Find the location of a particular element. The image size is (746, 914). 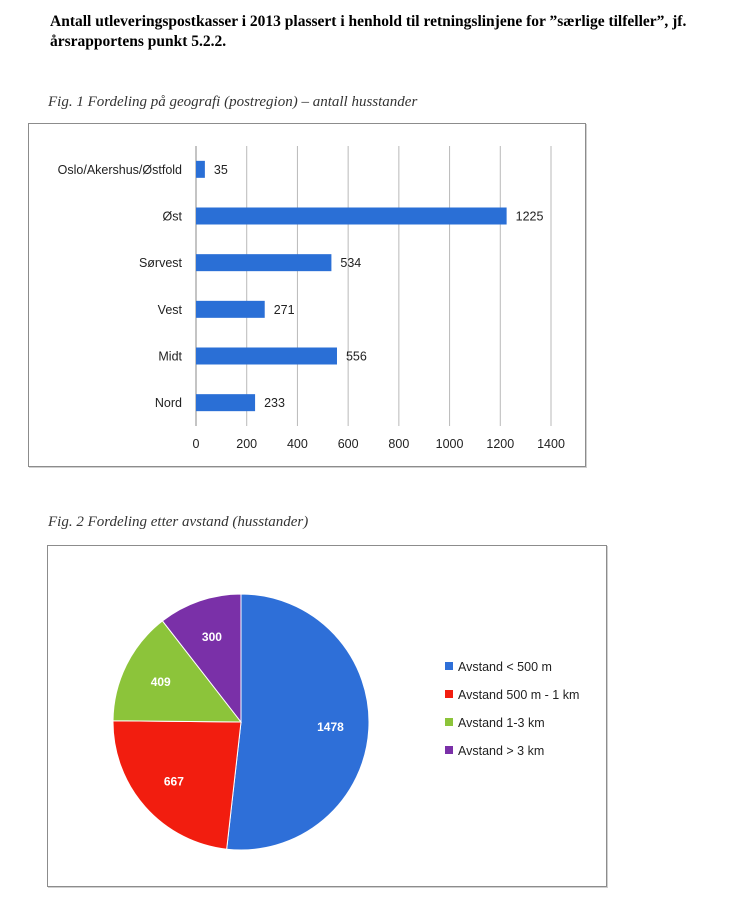

data-label: 534 is located at coordinates (350, 263).